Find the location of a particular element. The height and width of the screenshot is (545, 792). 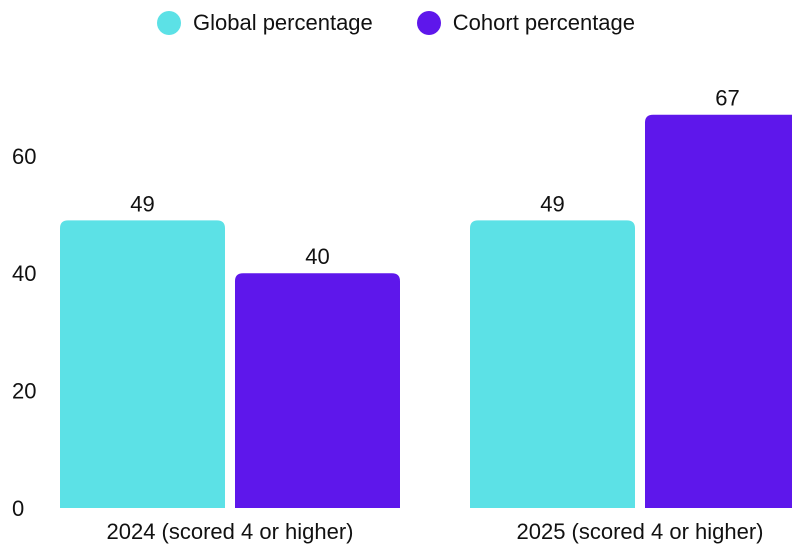

legend-item-global: Global percentage is located at coordinates (264, 23).